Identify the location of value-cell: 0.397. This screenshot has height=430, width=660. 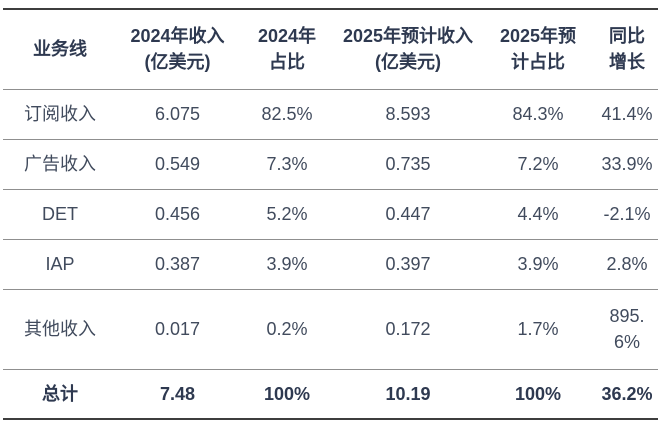
(408, 263).